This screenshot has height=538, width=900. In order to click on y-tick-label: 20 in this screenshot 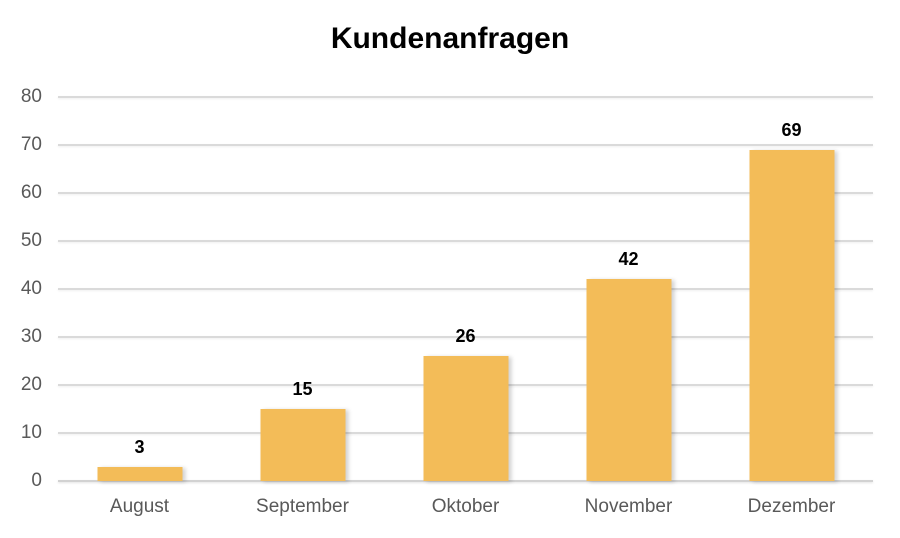, I will do `click(31, 384)`.